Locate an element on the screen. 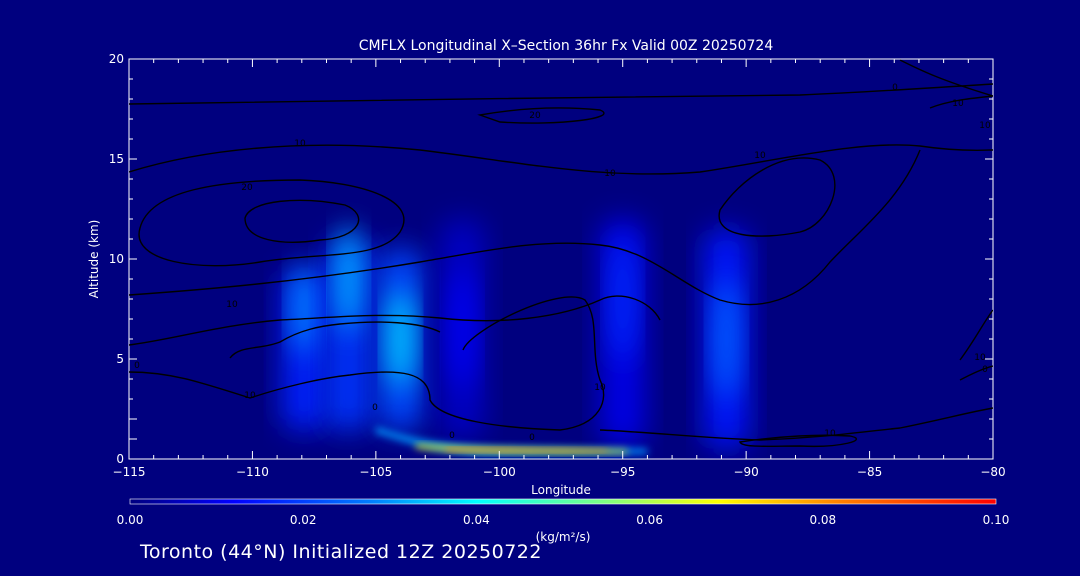 This screenshot has width=1080, height=576. colorbar-tick-label: 0.02 is located at coordinates (303, 520).